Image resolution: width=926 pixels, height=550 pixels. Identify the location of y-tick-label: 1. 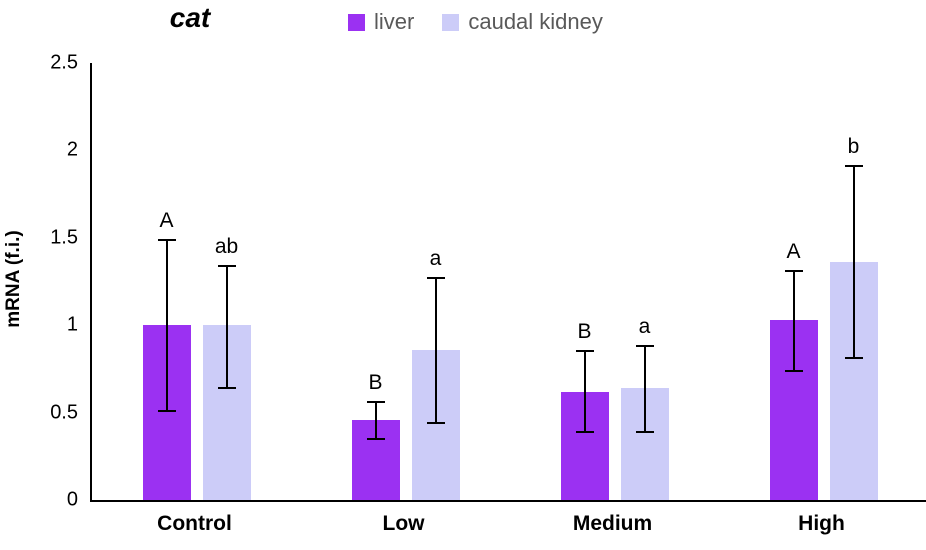
(72, 324).